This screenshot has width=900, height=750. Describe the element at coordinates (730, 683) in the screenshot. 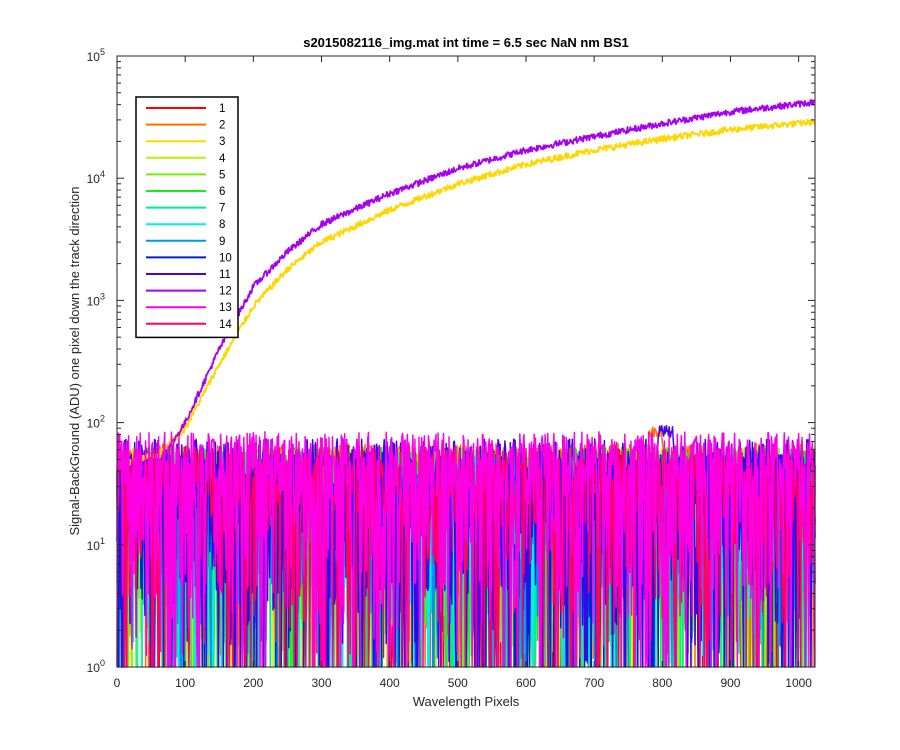

I see `x-tick-label: 900` at that location.